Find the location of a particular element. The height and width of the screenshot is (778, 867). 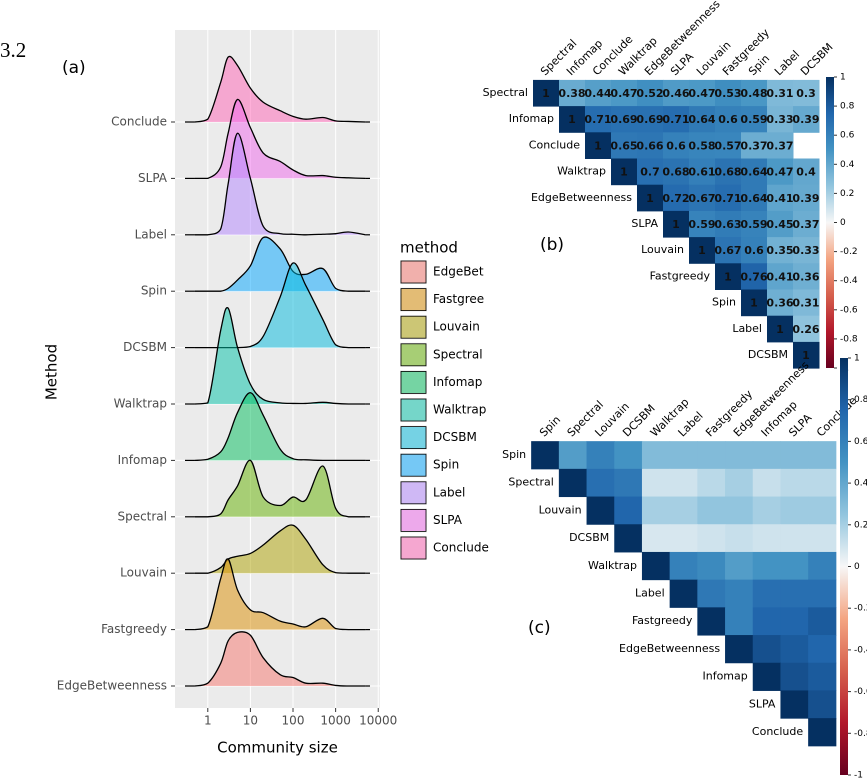

x-tick-label: 1 is located at coordinates (208, 721).